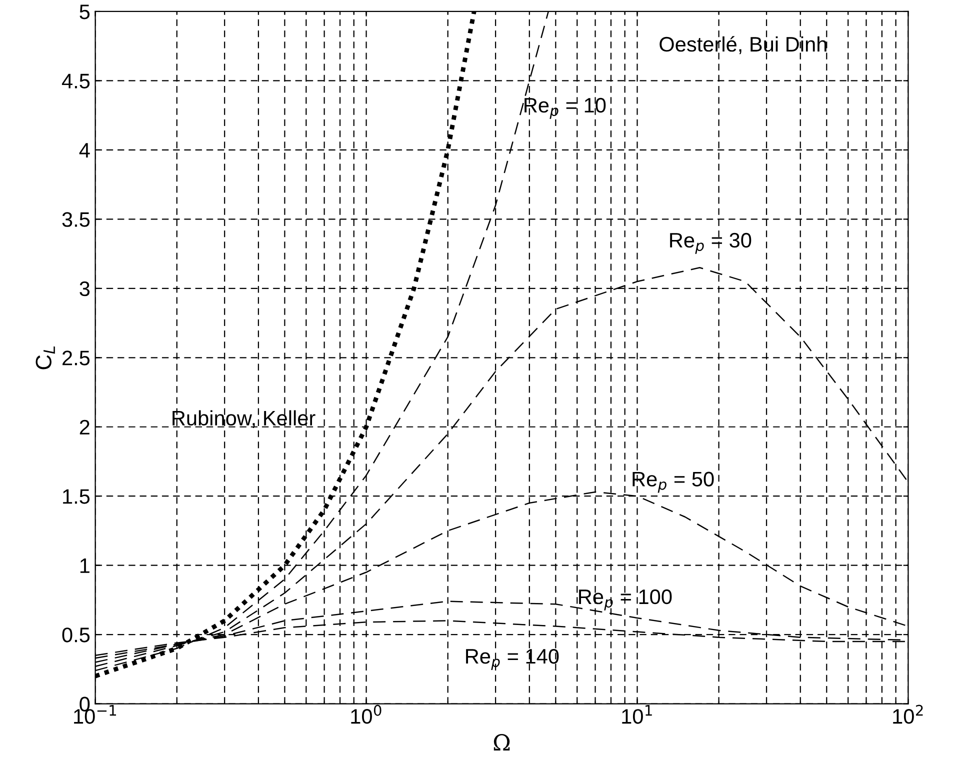 This screenshot has width=953, height=765. What do you see at coordinates (502, 742) in the screenshot?
I see `x-axis-title: Ω` at bounding box center [502, 742].